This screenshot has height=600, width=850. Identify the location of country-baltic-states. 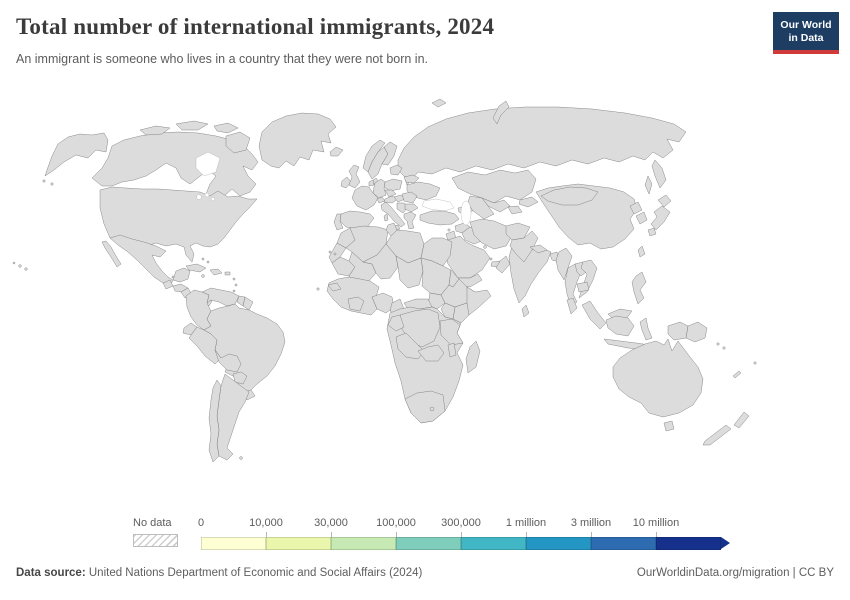
(396, 170).